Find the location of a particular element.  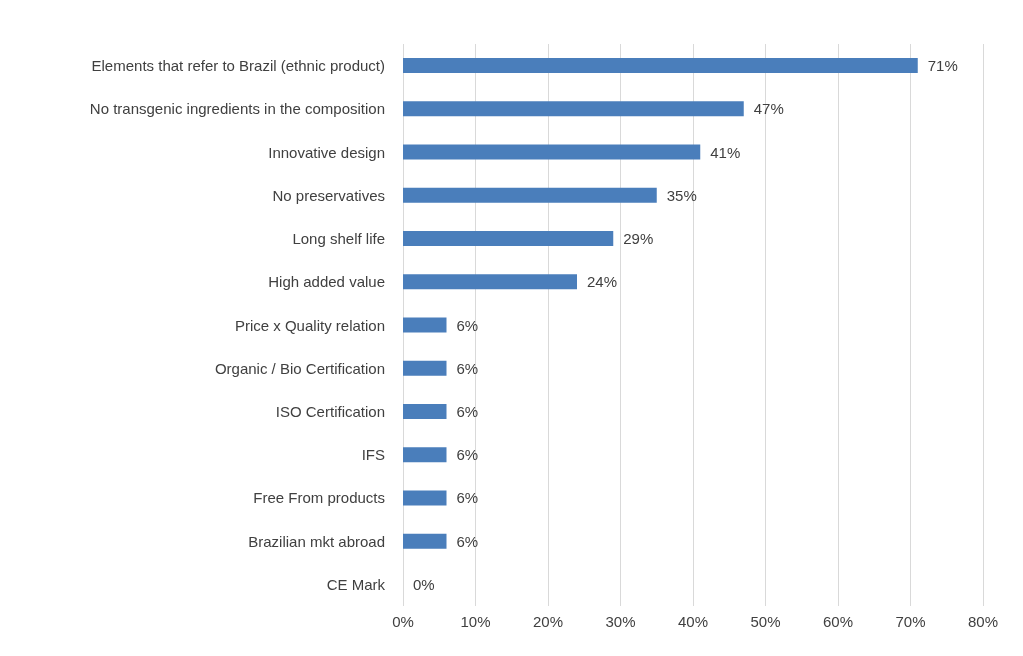

y-tick-label: Innovative design is located at coordinates (326, 152).